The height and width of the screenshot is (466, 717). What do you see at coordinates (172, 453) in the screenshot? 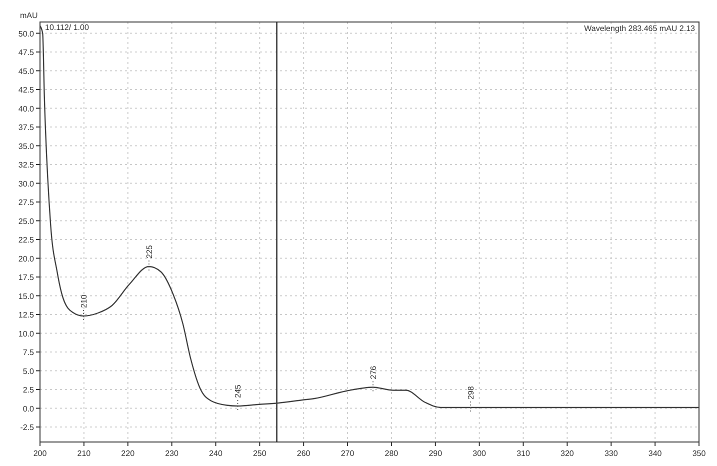
I see `x-tick-label: 230` at bounding box center [172, 453].